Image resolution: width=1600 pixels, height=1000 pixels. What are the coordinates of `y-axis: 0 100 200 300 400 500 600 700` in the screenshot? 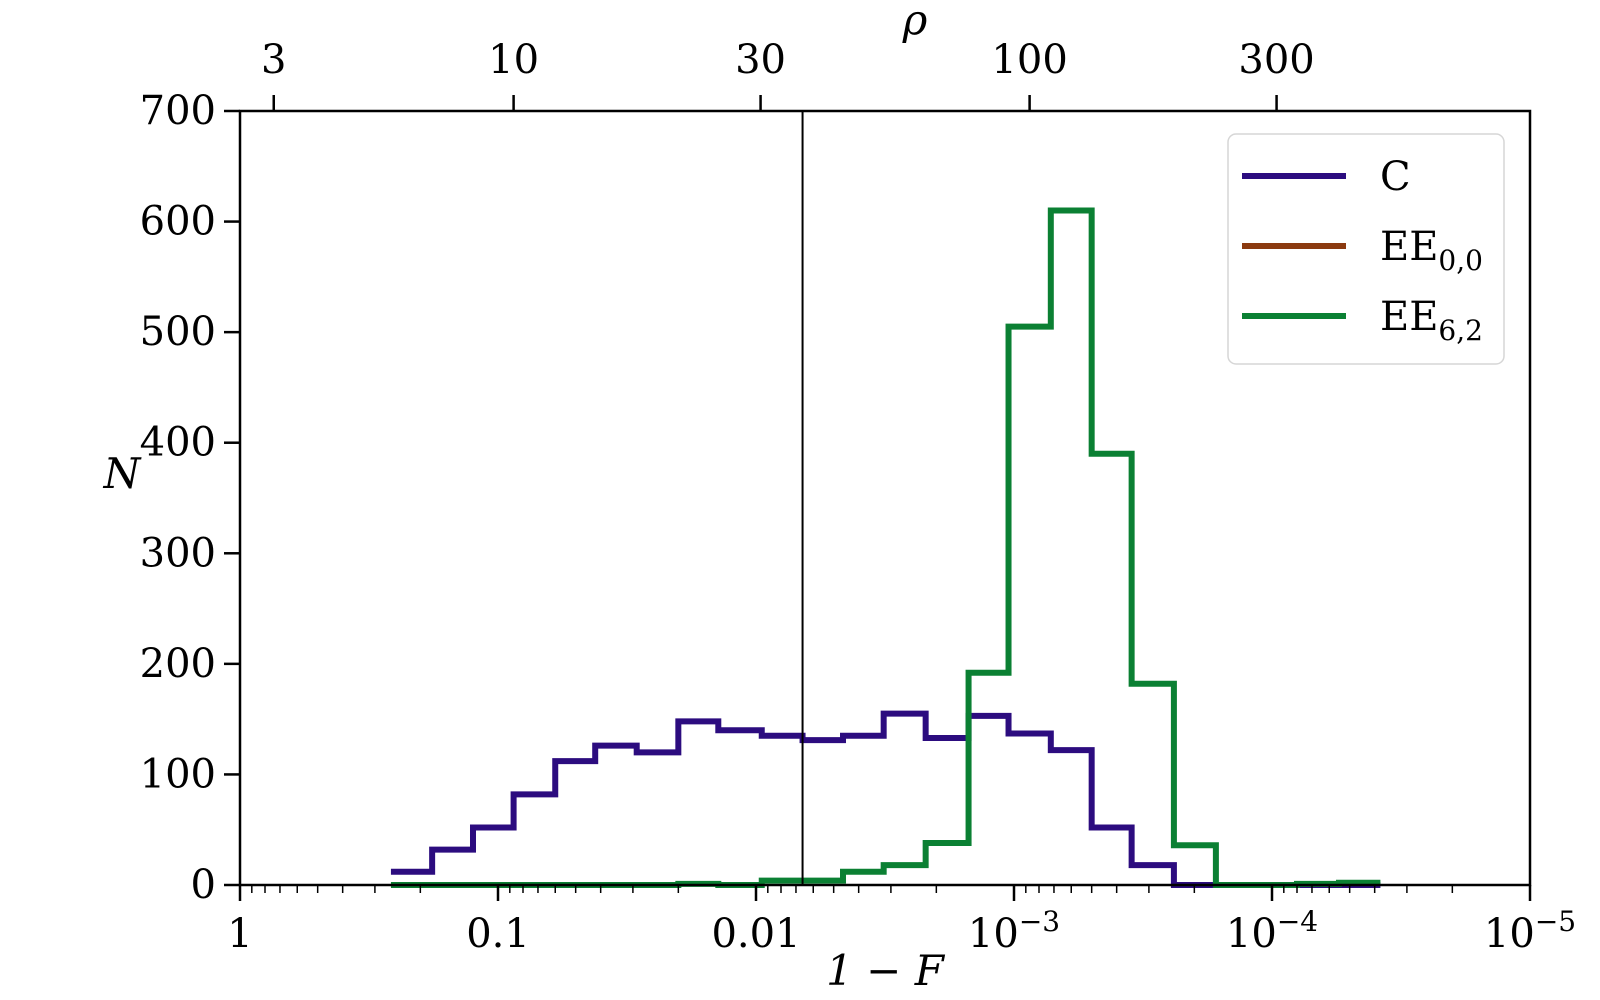 It's located at (190, 498).